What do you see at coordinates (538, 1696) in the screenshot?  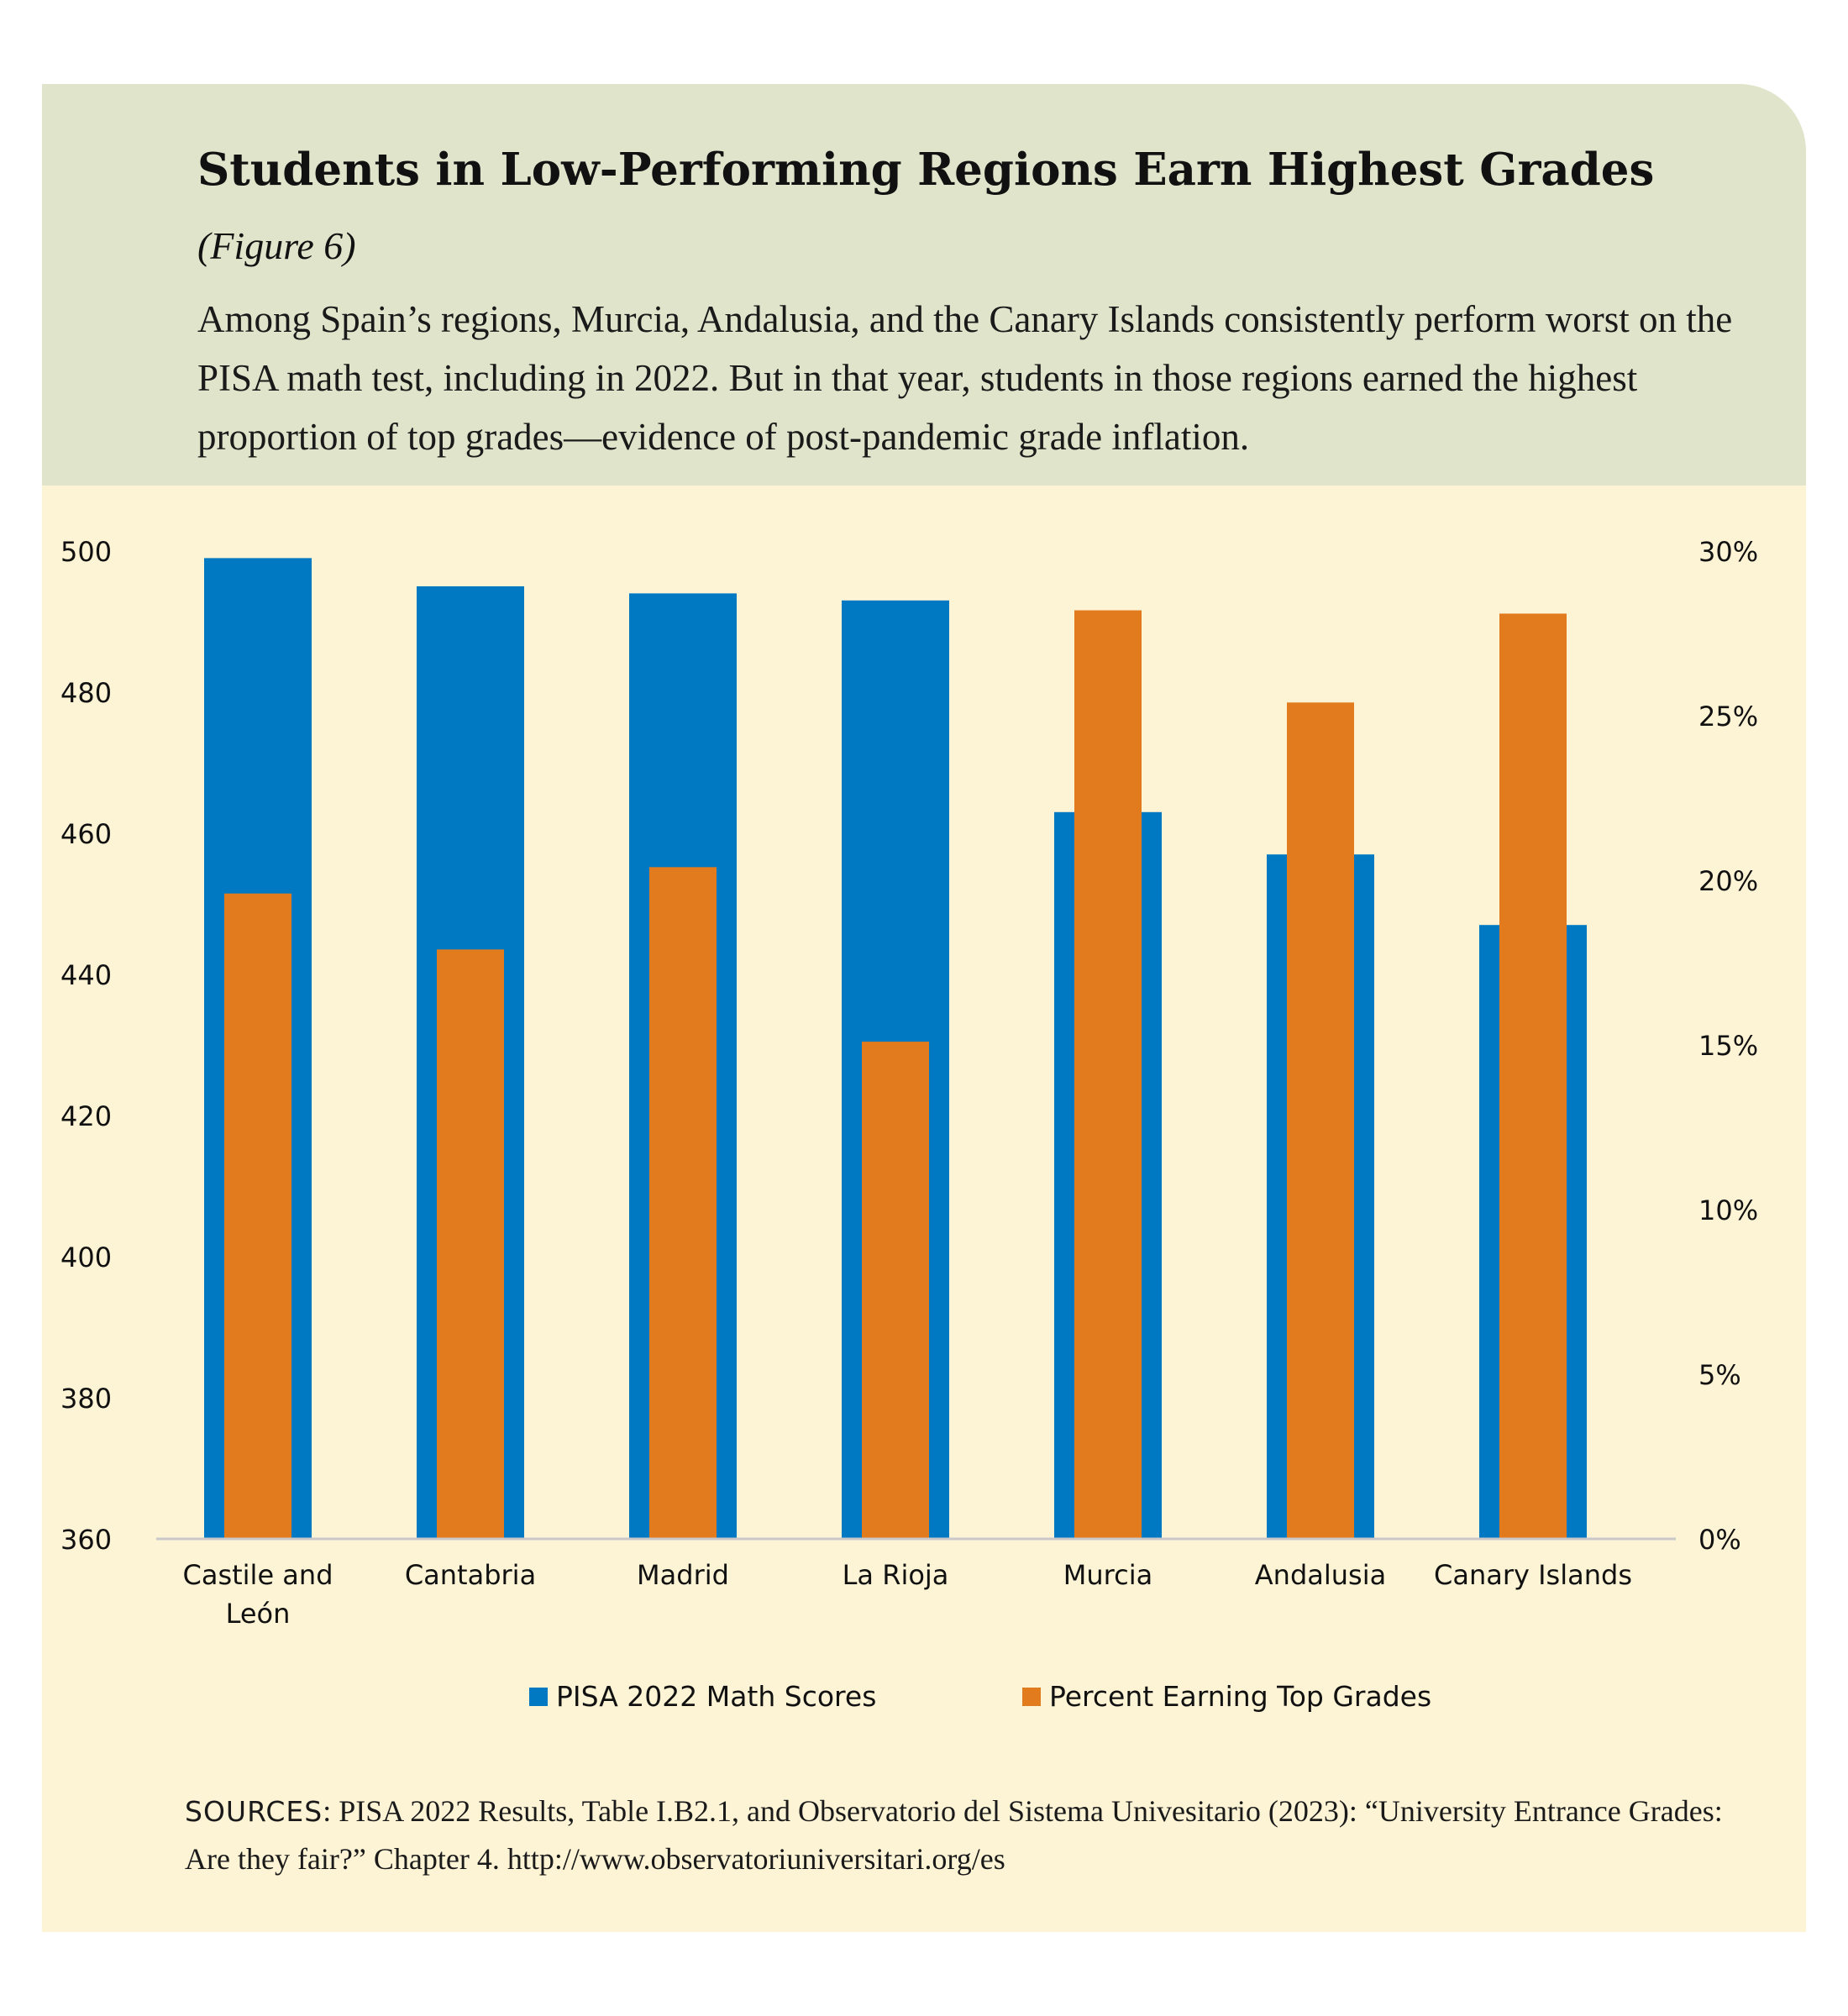 I see `legend-swatch-pisa` at bounding box center [538, 1696].